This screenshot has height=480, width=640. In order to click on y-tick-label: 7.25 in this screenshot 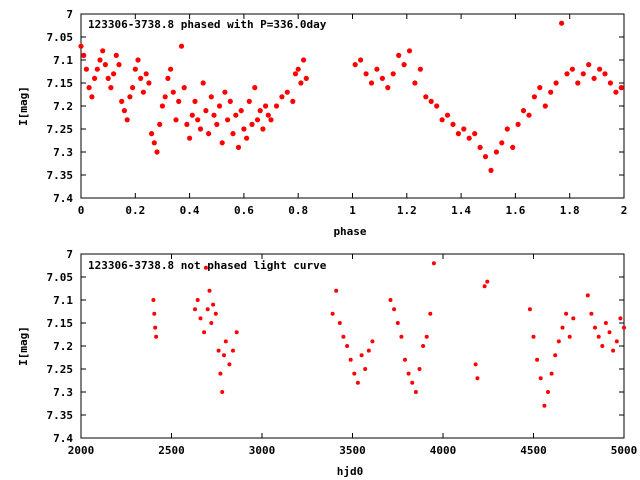, I will do `click(60, 369)`.